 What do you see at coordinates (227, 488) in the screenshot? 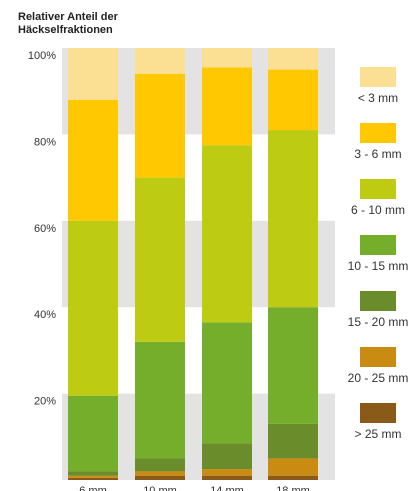
I see `x-tick-label: 14 mm` at bounding box center [227, 488].